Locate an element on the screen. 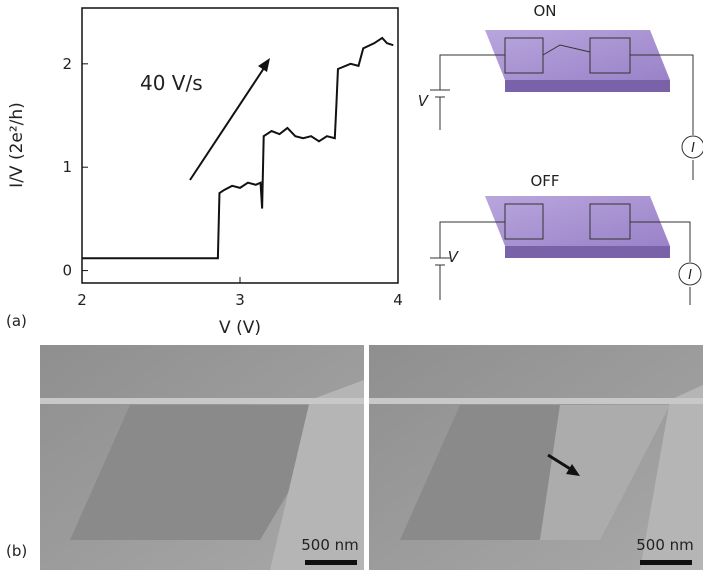 The height and width of the screenshot is (572, 703). y-tick-label: 0 is located at coordinates (67, 271).